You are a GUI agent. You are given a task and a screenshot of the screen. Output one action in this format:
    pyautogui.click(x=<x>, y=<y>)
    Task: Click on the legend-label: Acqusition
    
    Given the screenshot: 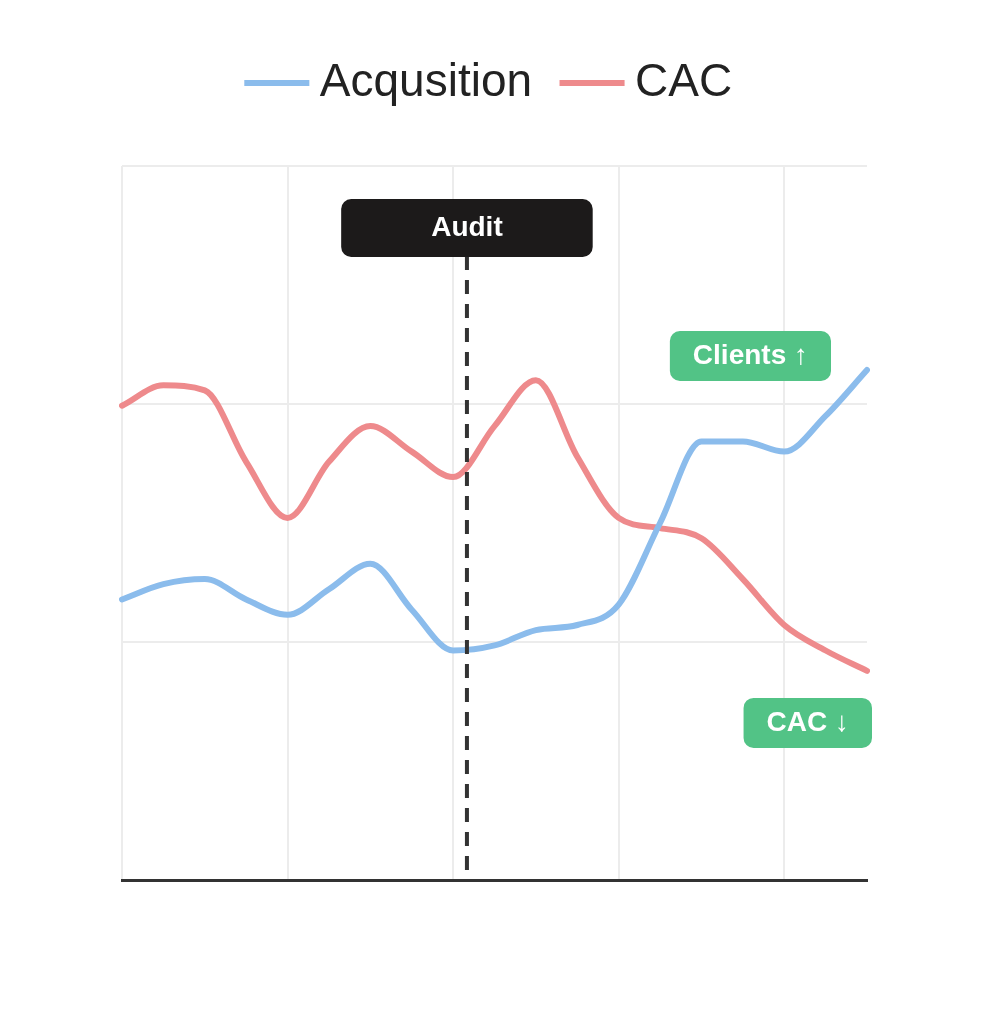 What is the action you would take?
    pyautogui.click(x=426, y=79)
    